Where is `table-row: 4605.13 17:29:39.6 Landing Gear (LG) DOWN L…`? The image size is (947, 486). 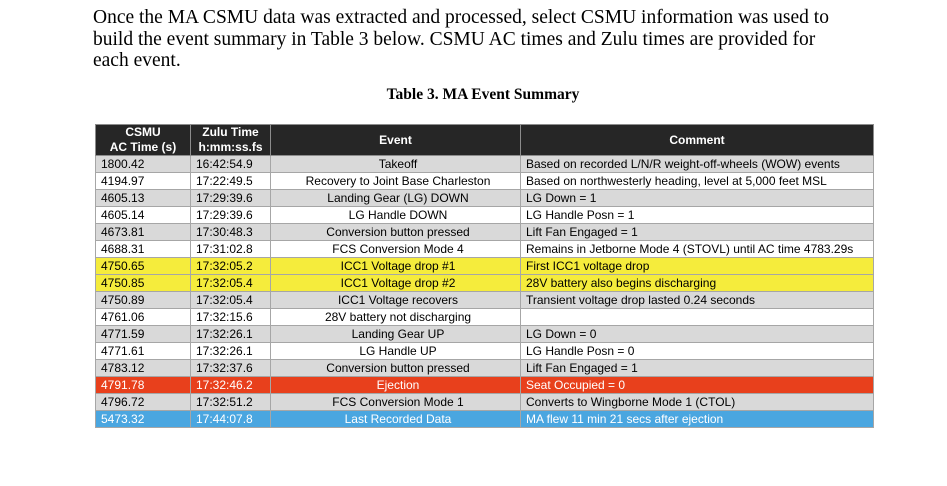
table-row: 4605.13 17:29:39.6 Landing Gear (LG) DOWN L… is located at coordinates (484, 198).